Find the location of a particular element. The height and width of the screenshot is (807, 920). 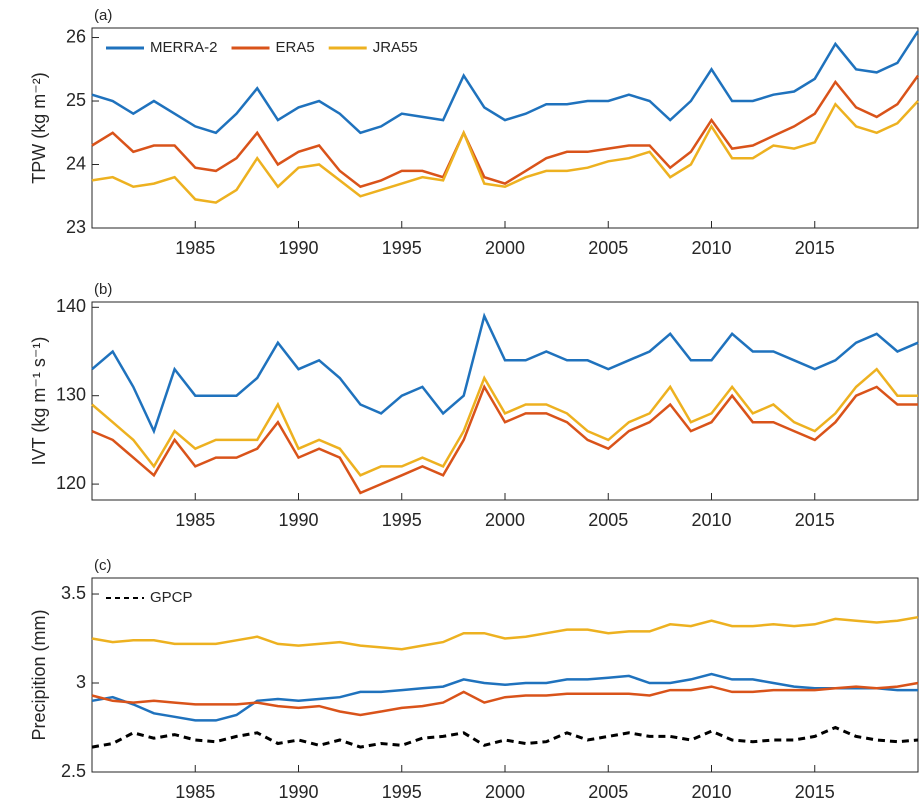

y-axis-title: TPW (kg m⁻²) is located at coordinates (39, 127).